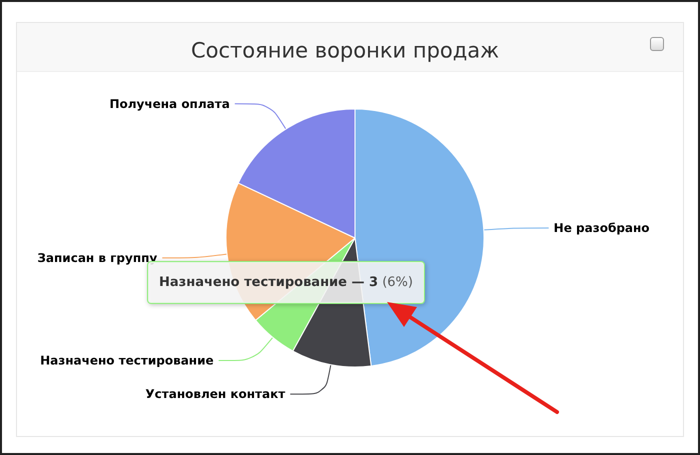  I want to click on slice-label: Не разобрано, so click(602, 228).